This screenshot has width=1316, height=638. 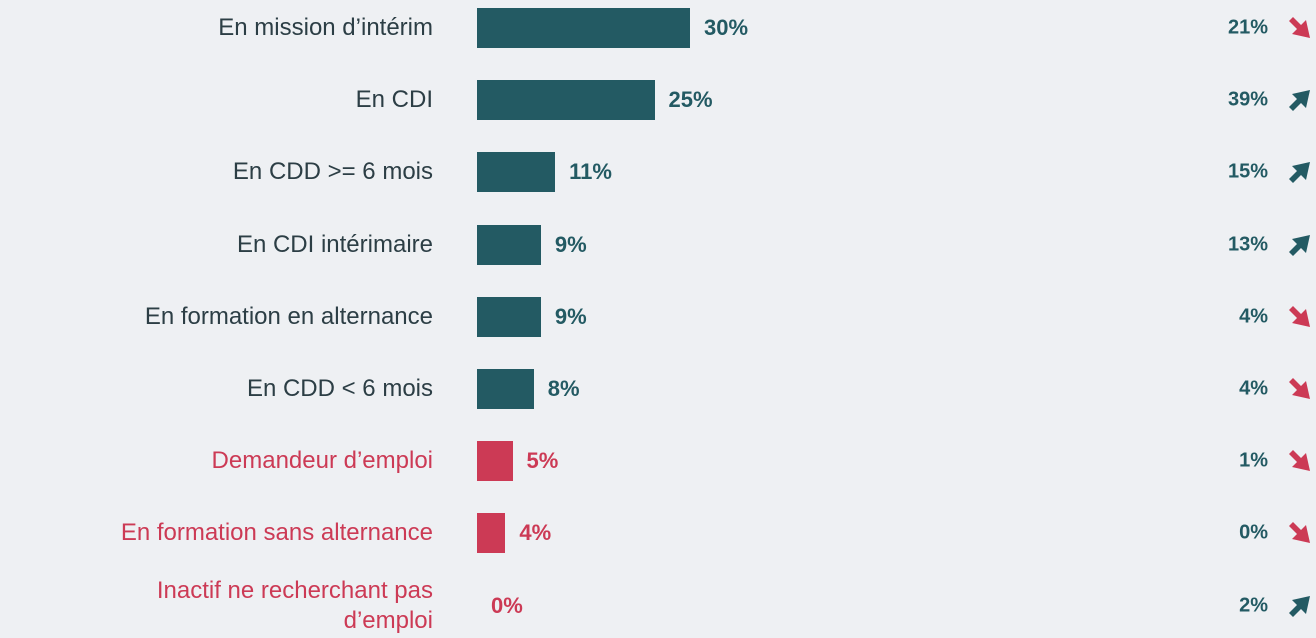 I want to click on comparison-label: 2%, so click(x=1253, y=605).